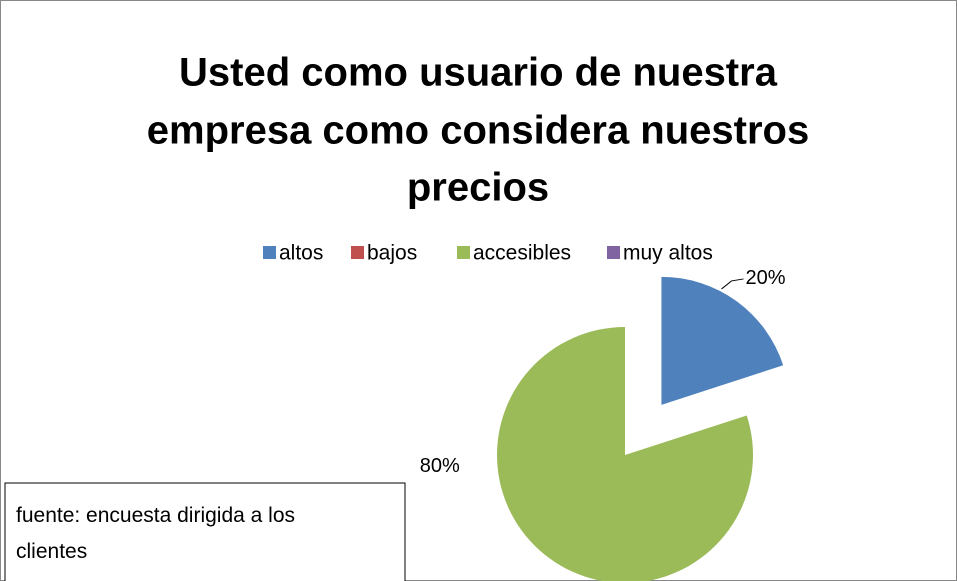 The height and width of the screenshot is (581, 957). Describe the element at coordinates (732, 284) in the screenshot. I see `leader-line` at that location.